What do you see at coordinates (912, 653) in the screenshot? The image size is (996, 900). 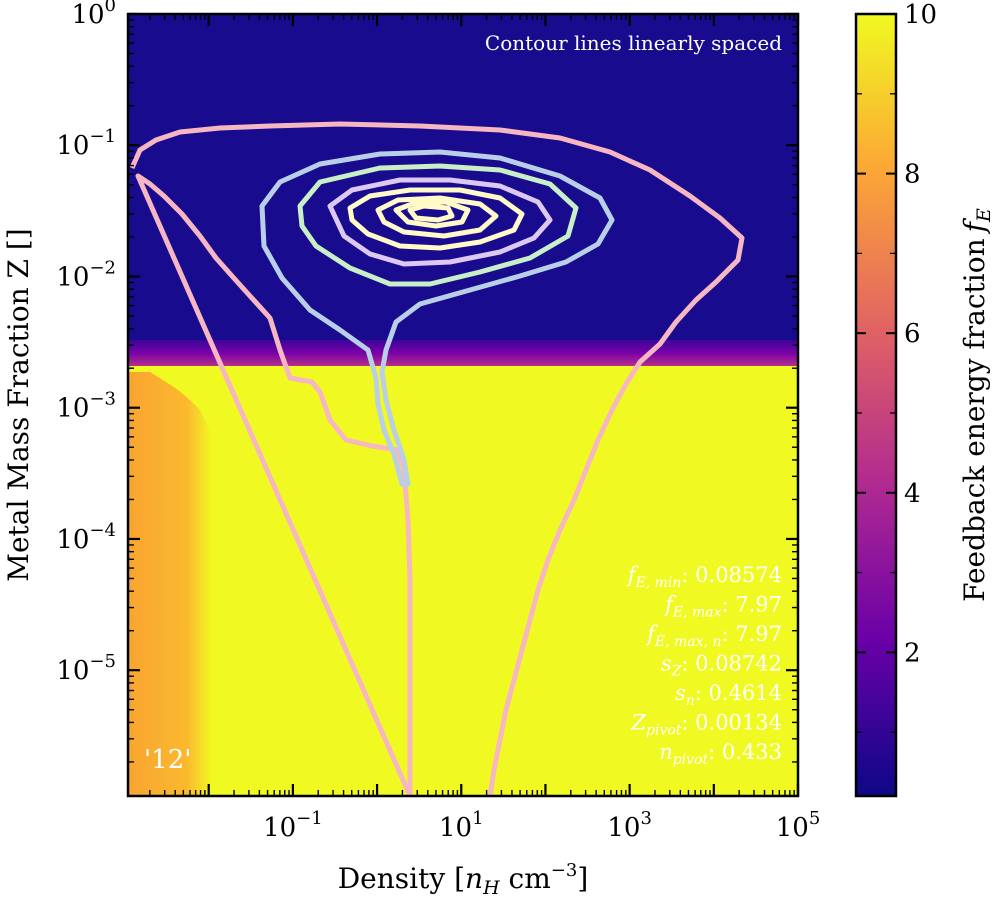 I see `colorbar-tick-label: 2` at bounding box center [912, 653].